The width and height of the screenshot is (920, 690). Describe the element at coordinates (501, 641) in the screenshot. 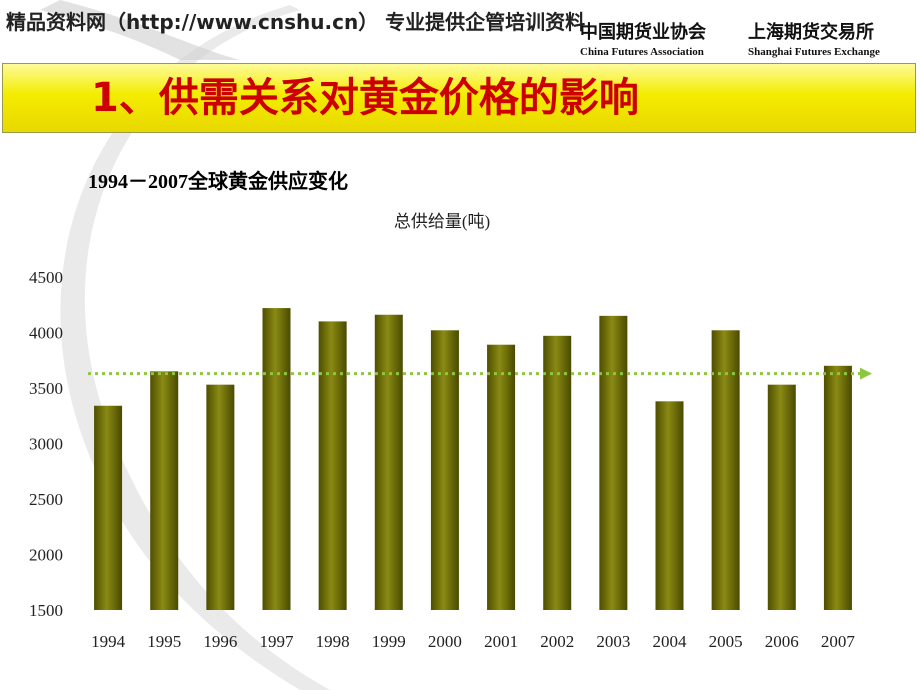

I see `x-tick-label: 2001` at that location.